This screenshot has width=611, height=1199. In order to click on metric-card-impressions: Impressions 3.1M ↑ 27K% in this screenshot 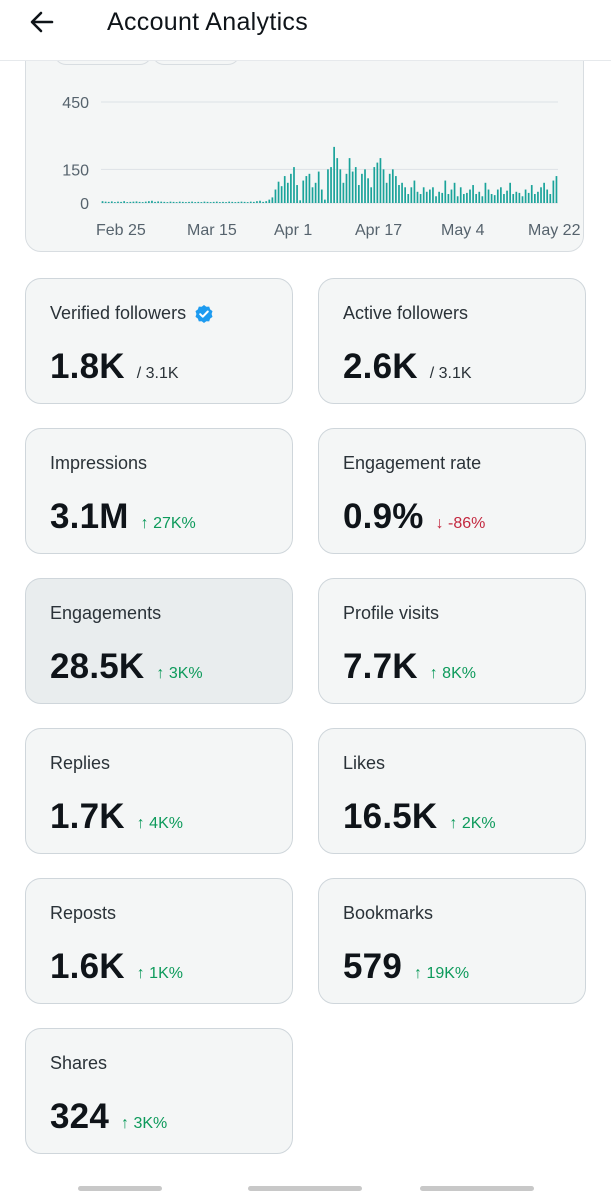, I will do `click(159, 491)`.